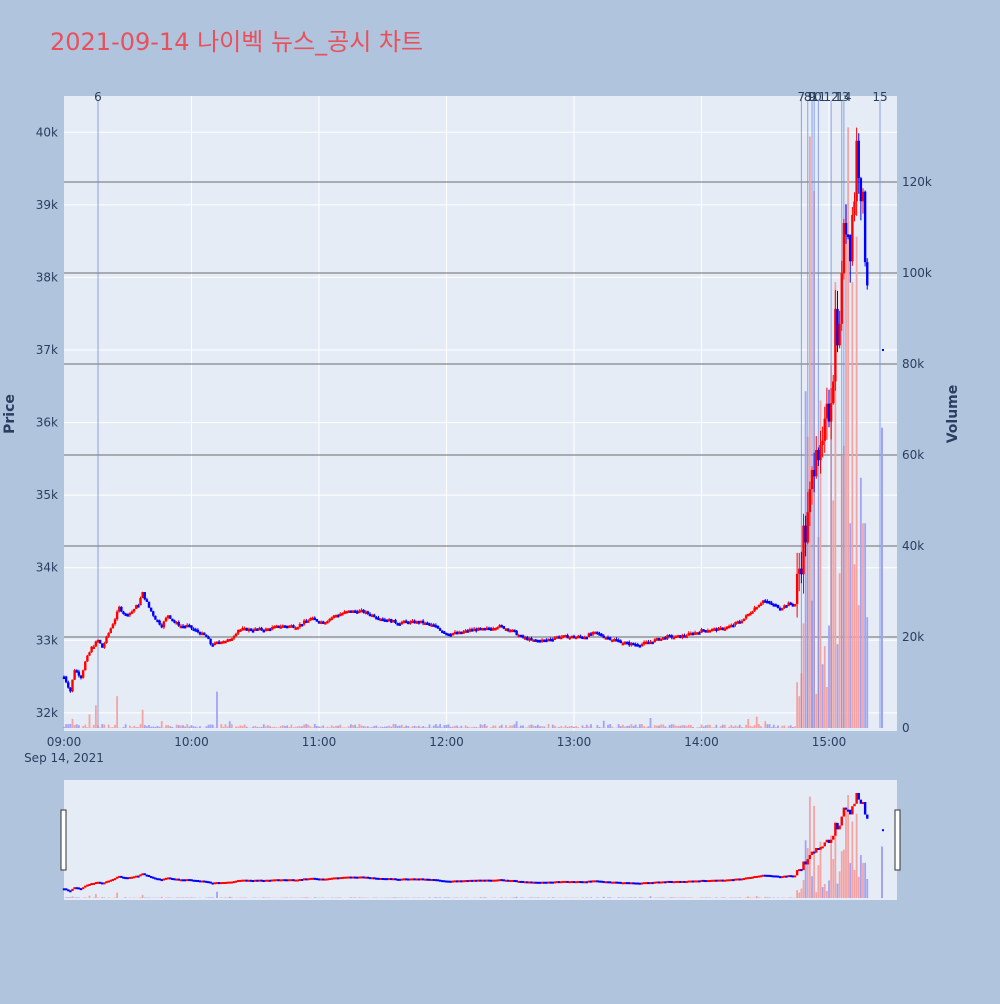  Describe the element at coordinates (63, 840) in the screenshot. I see `range-slider-left-handle` at that location.